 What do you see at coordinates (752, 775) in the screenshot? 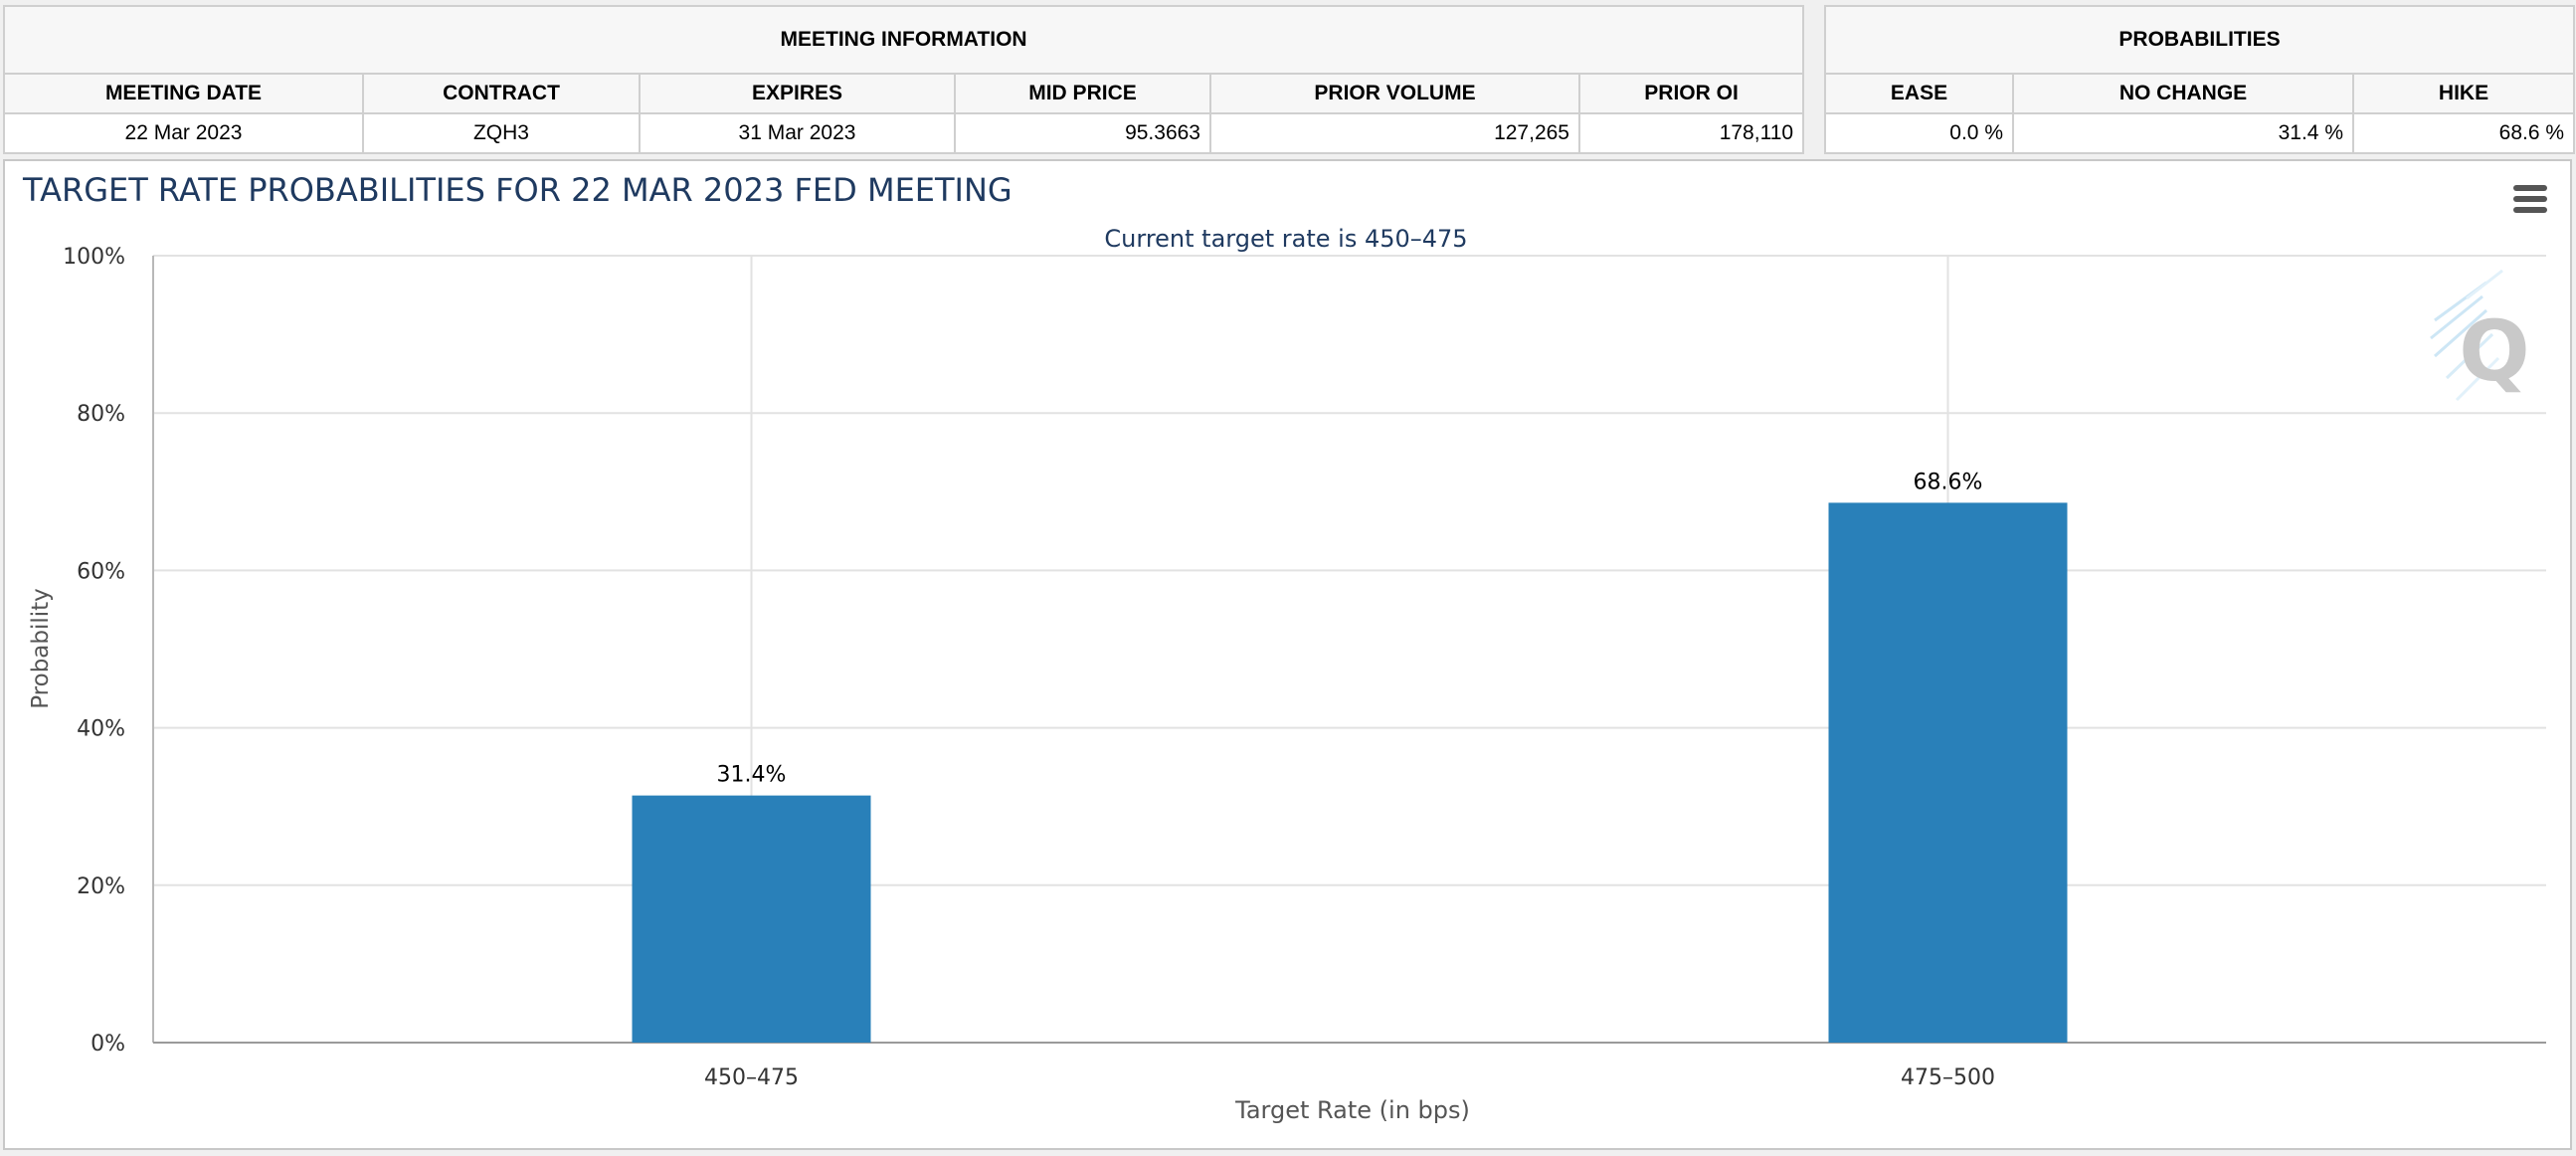
I see `data-label: 31.4%` at bounding box center [752, 775].